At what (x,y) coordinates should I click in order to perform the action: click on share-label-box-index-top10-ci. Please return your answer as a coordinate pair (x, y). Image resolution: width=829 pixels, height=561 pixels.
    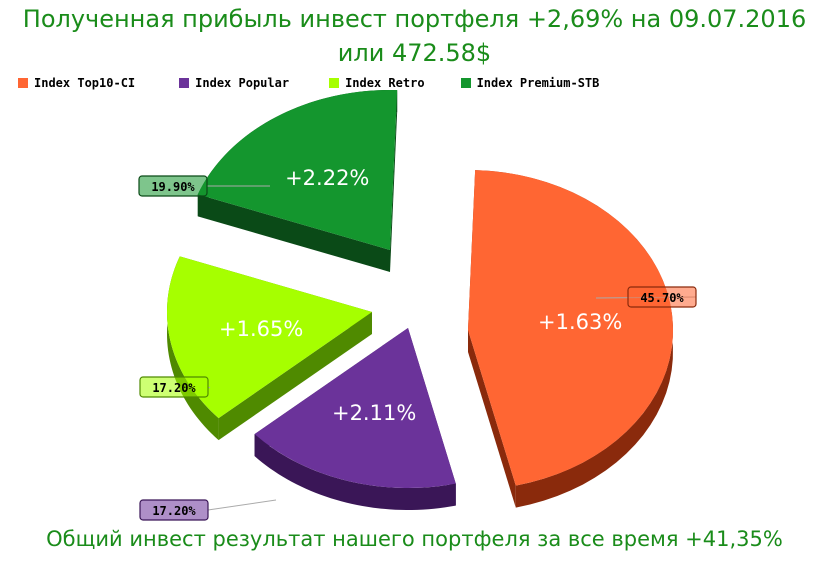
    Looking at the image, I should click on (662, 297).